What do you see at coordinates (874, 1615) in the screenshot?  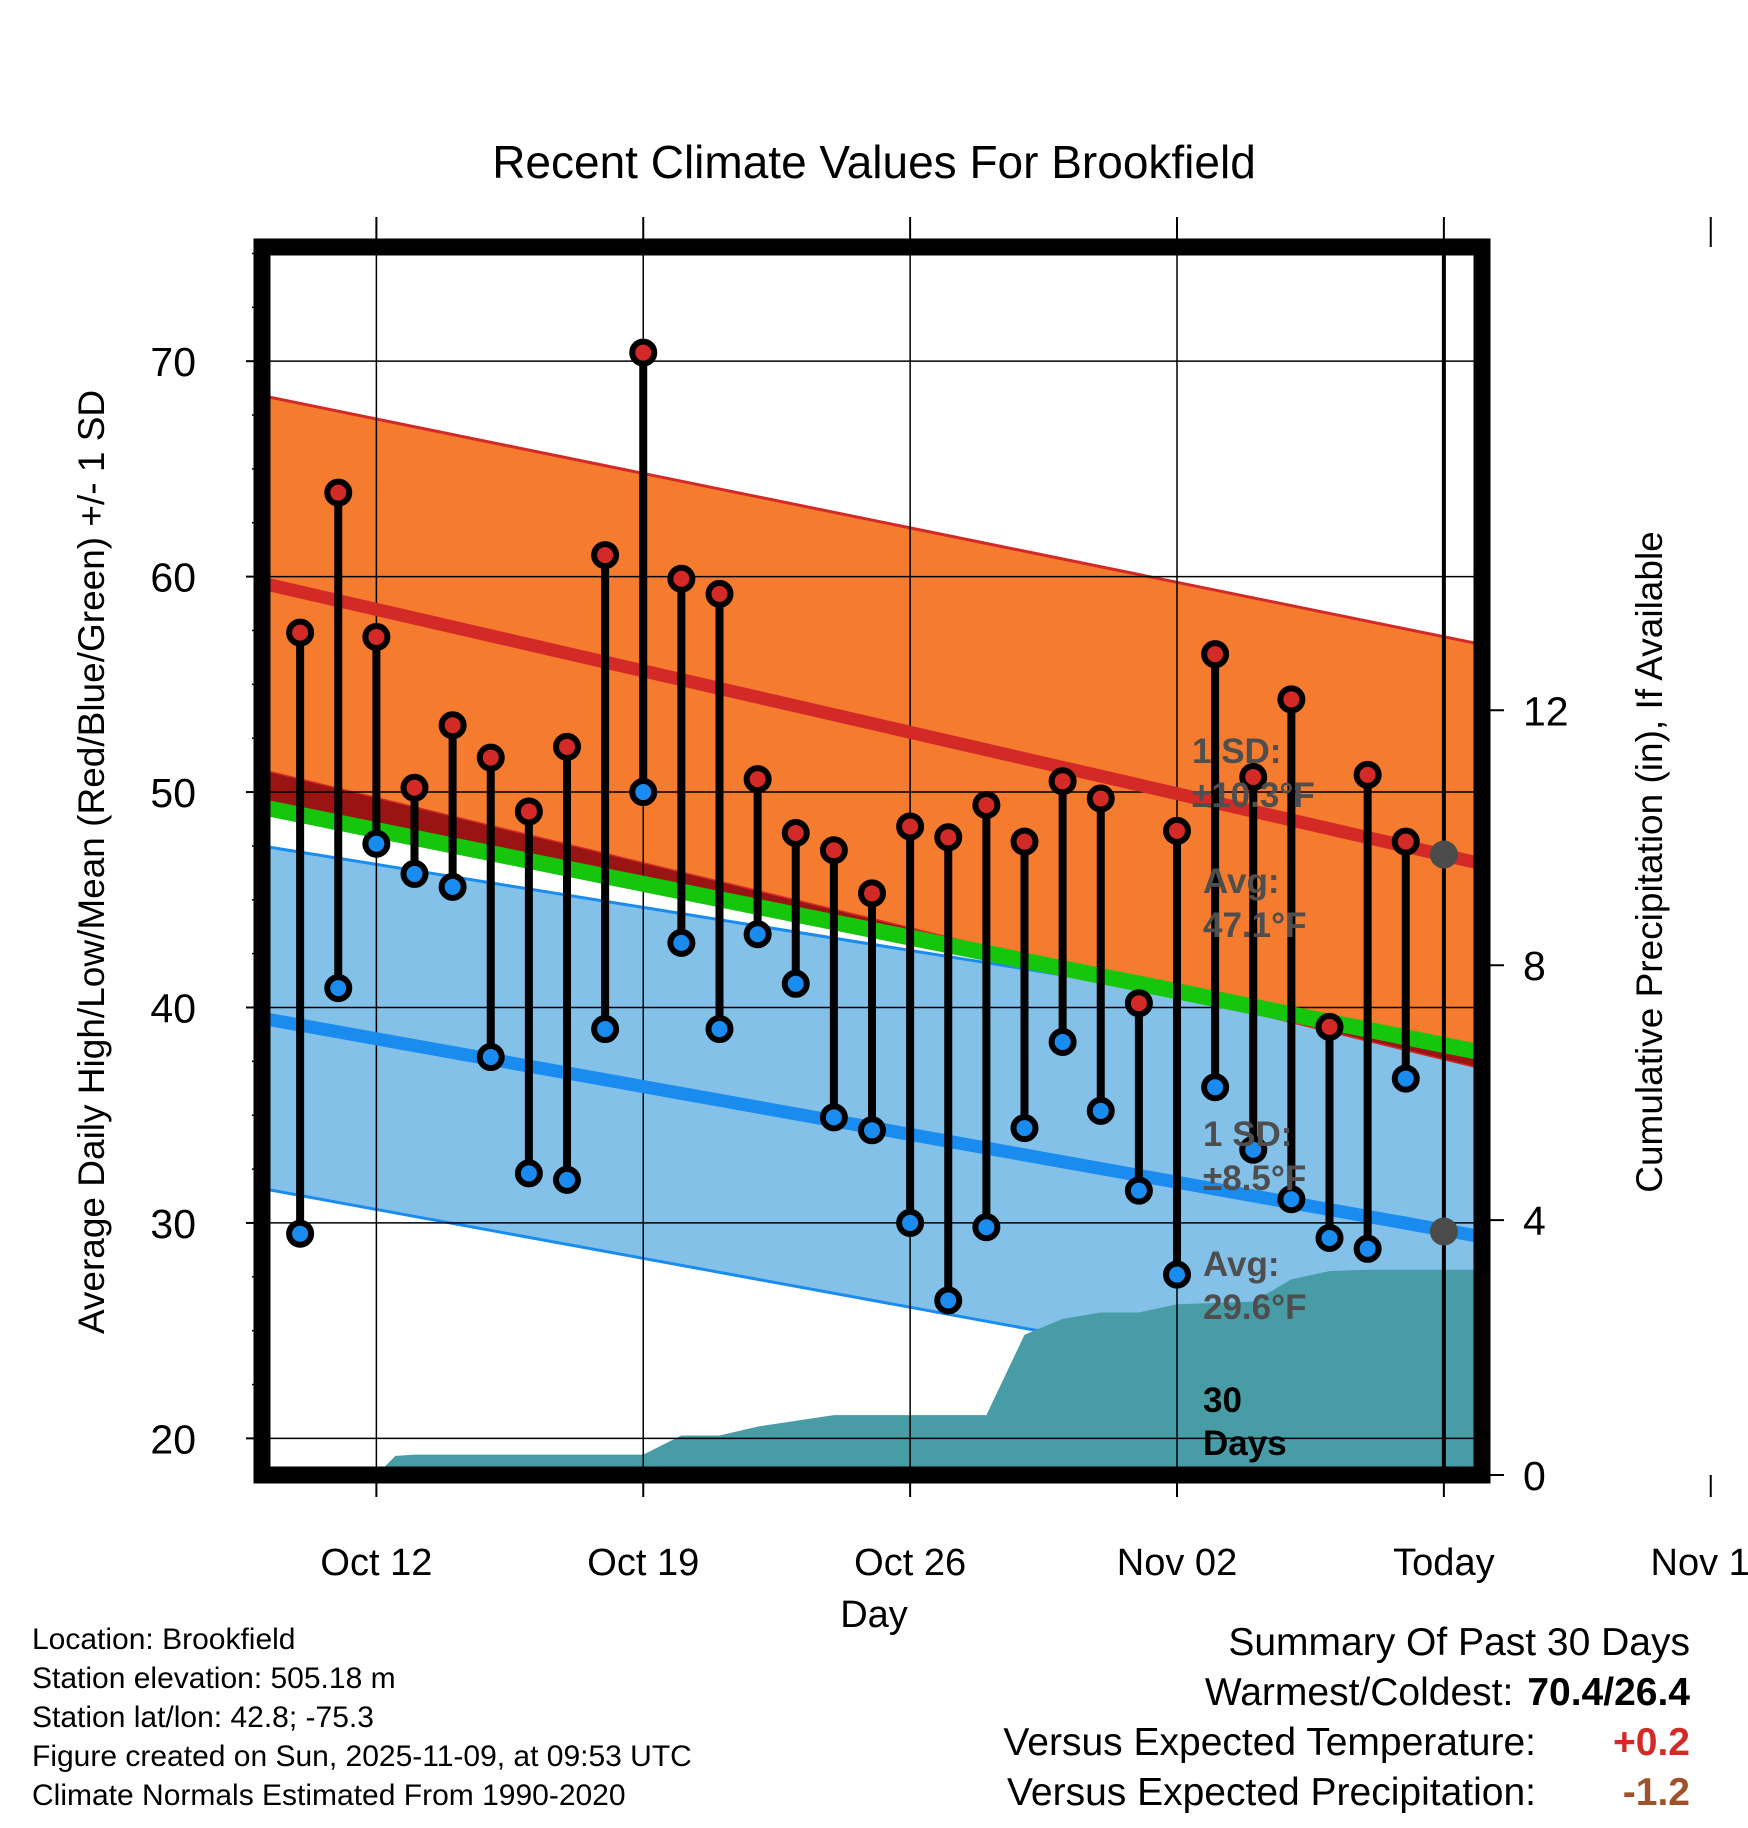 I see `x-axis-label: Day` at bounding box center [874, 1615].